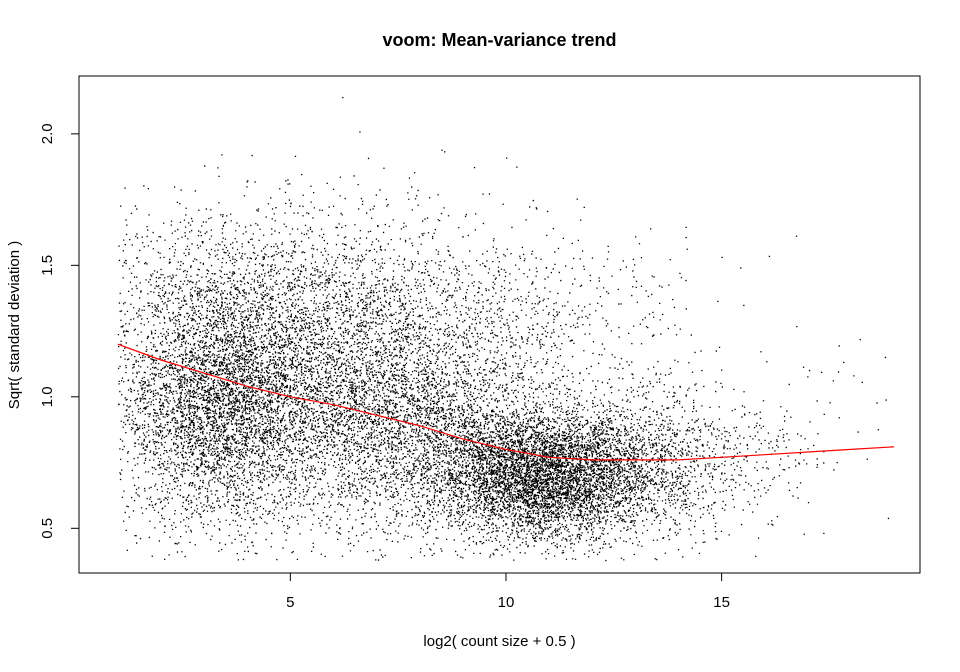 The height and width of the screenshot is (672, 960). Describe the element at coordinates (59, 331) in the screenshot. I see `y-axis: 0.5 1.0 1.5 2.0` at that location.